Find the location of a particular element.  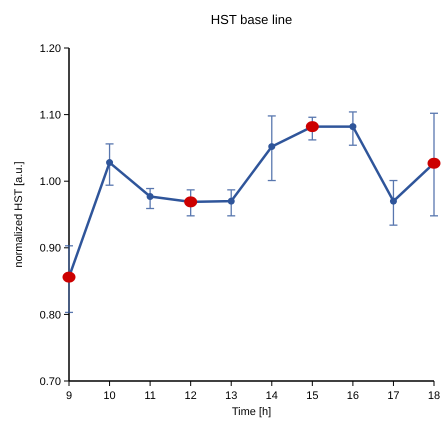

x-tick-label: 16 is located at coordinates (353, 396).